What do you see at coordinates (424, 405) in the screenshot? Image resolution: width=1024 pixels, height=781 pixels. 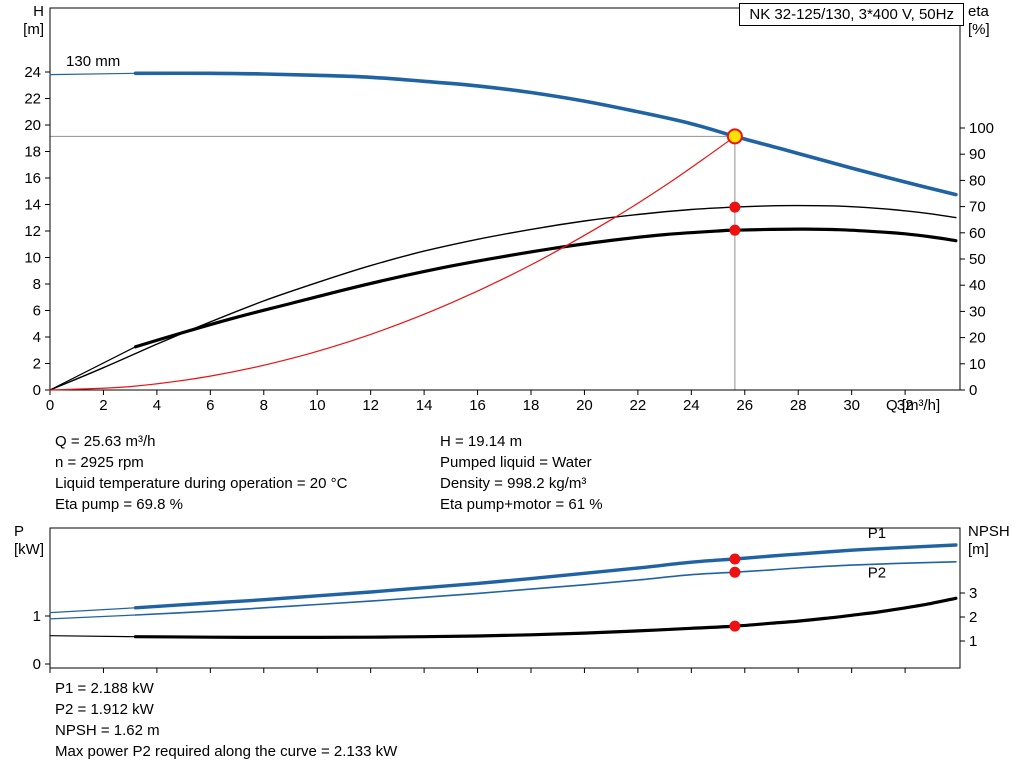 I see `bottom-tick-label: 14` at bounding box center [424, 405].